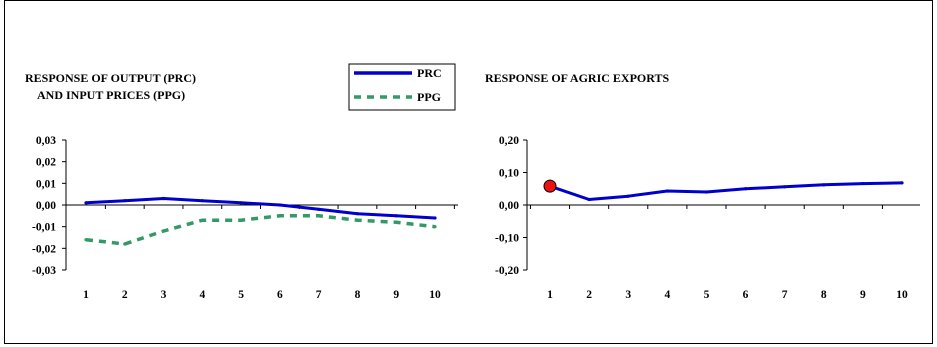 The height and width of the screenshot is (347, 937). Describe the element at coordinates (86, 295) in the screenshot. I see `left-x-tick-label: 1` at that location.